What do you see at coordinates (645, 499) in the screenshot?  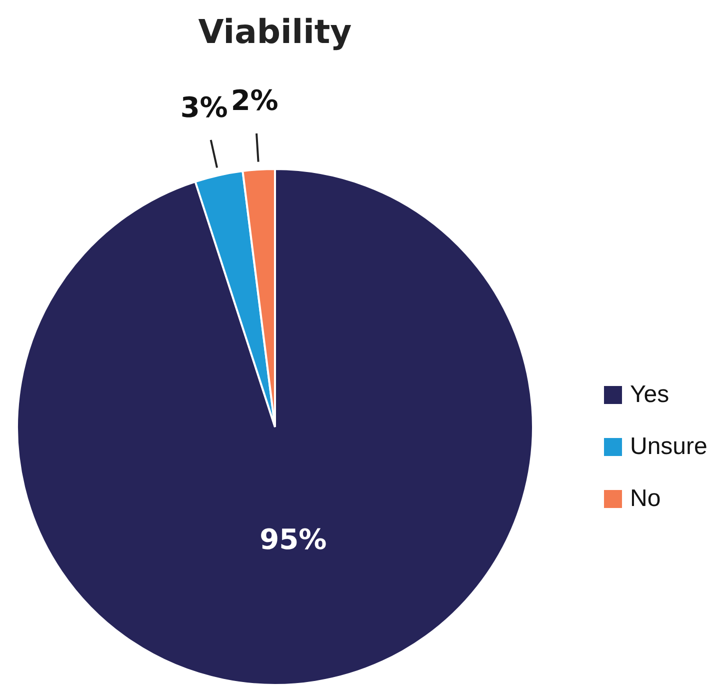 I see `legend-label: No` at bounding box center [645, 499].